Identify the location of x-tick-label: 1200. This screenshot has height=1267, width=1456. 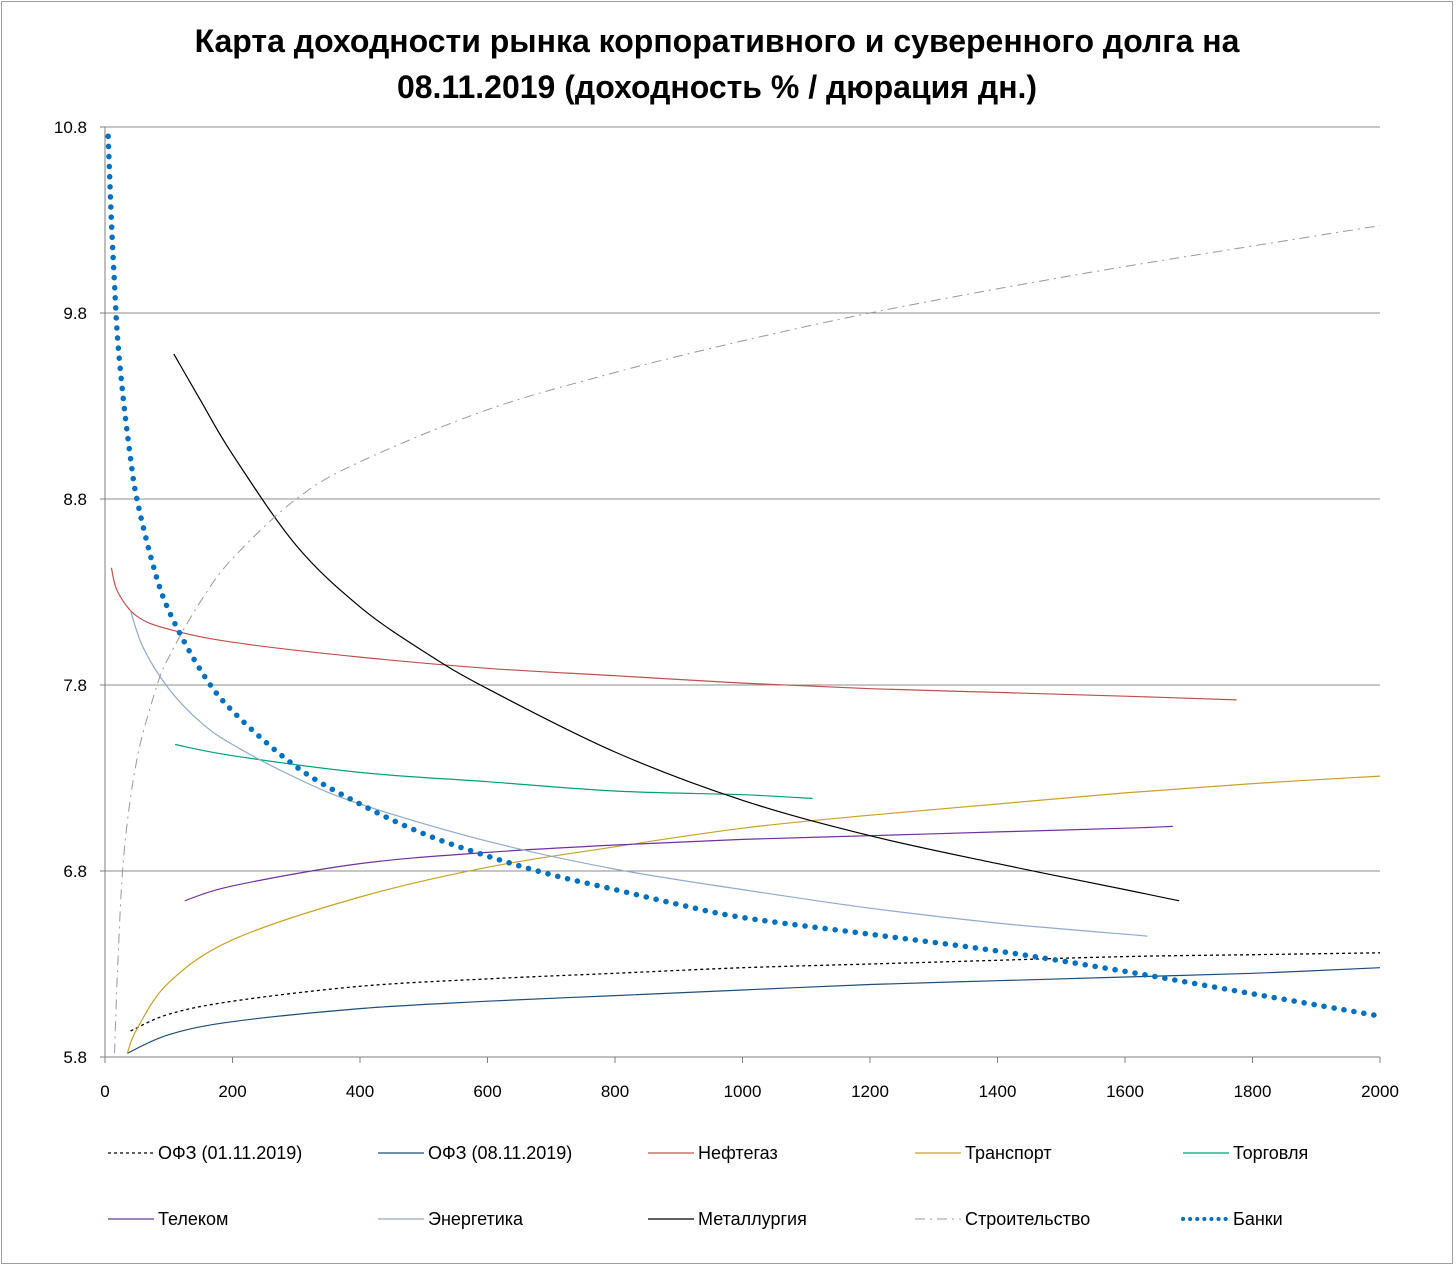
(870, 1091).